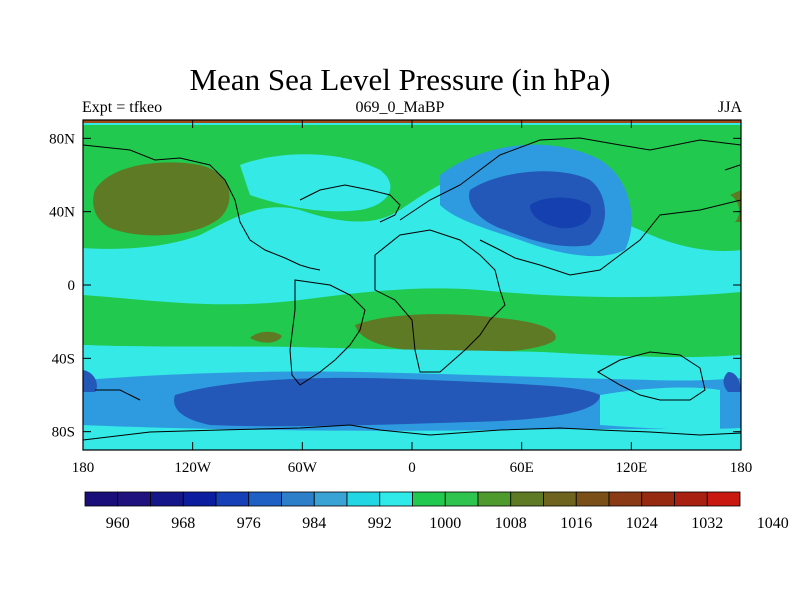 The image size is (800, 600). Describe the element at coordinates (729, 107) in the screenshot. I see `season-label: JJA` at that location.